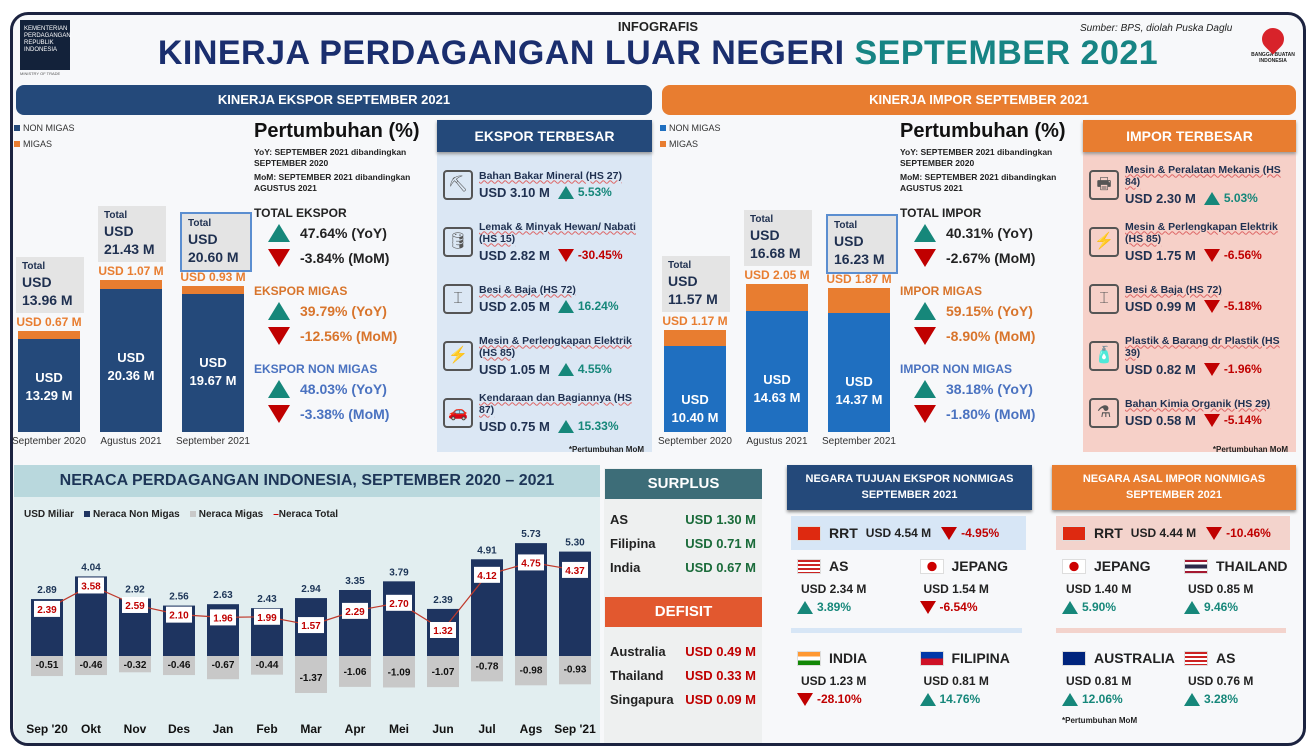 This screenshot has height=756, width=1316. Describe the element at coordinates (311, 729) in the screenshot. I see `x-tick-label: Mar` at that location.